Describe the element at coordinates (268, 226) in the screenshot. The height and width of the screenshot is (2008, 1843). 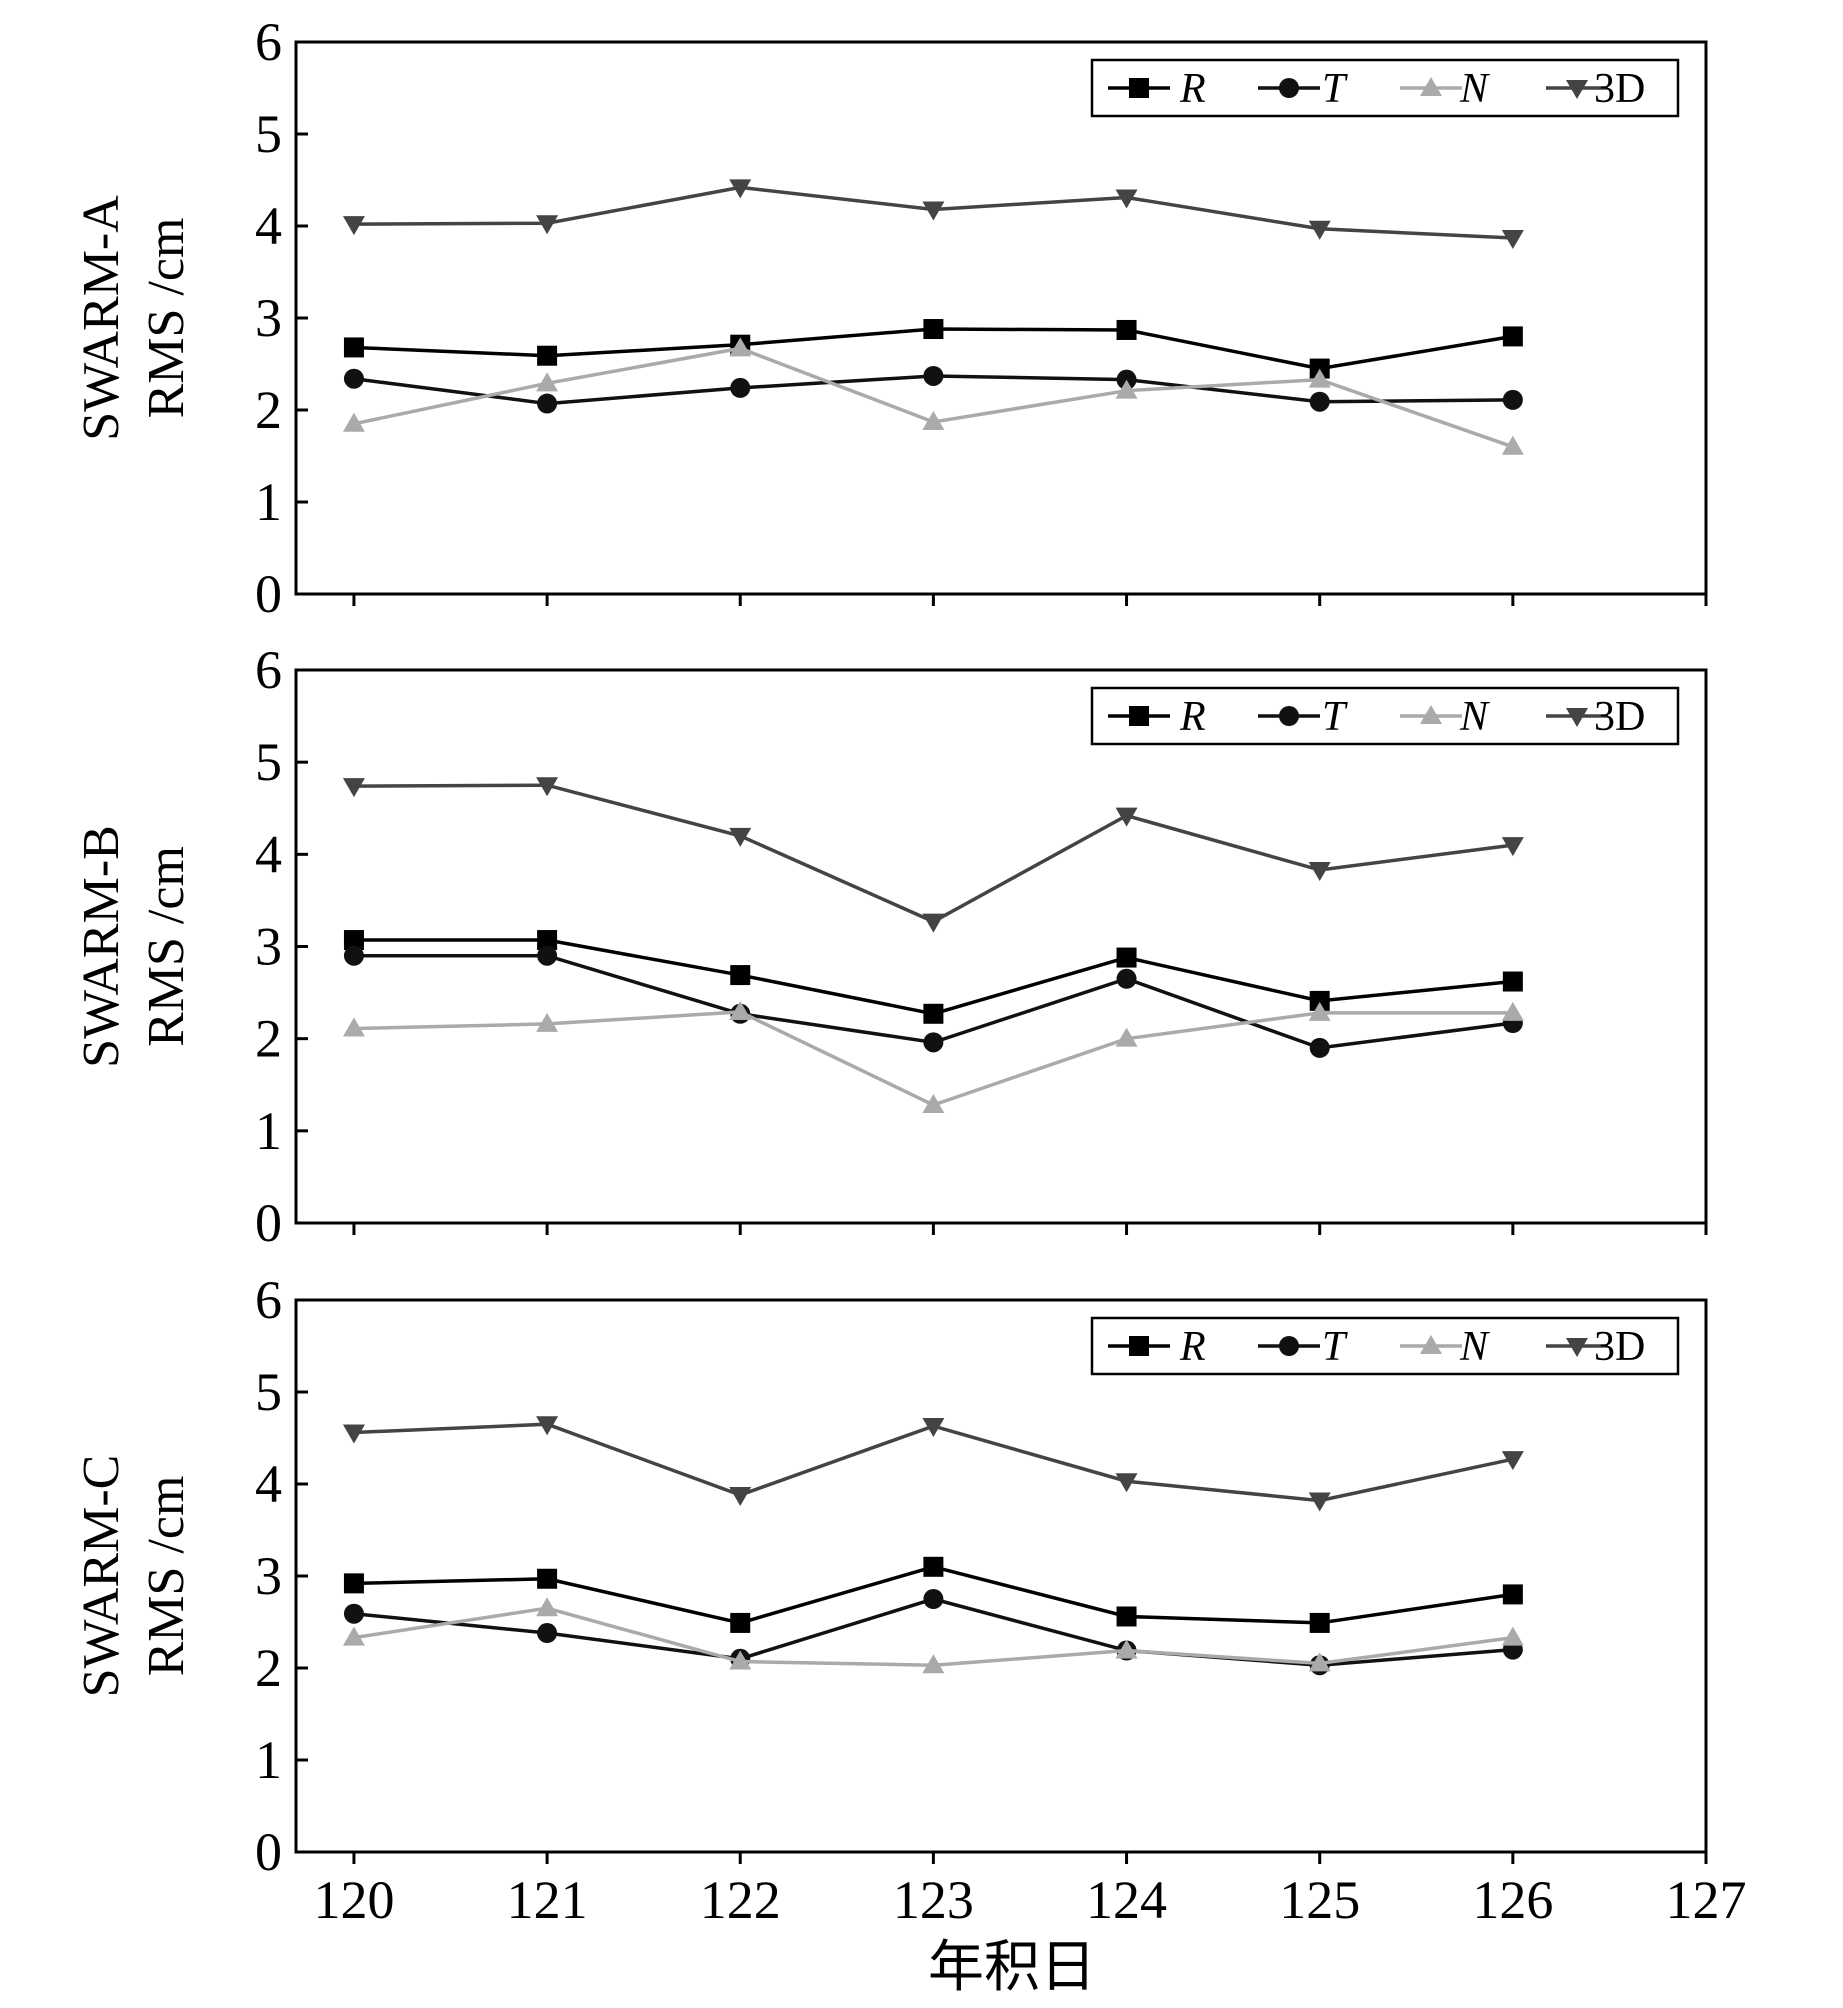
I see `y-tick-label: 4` at that location.